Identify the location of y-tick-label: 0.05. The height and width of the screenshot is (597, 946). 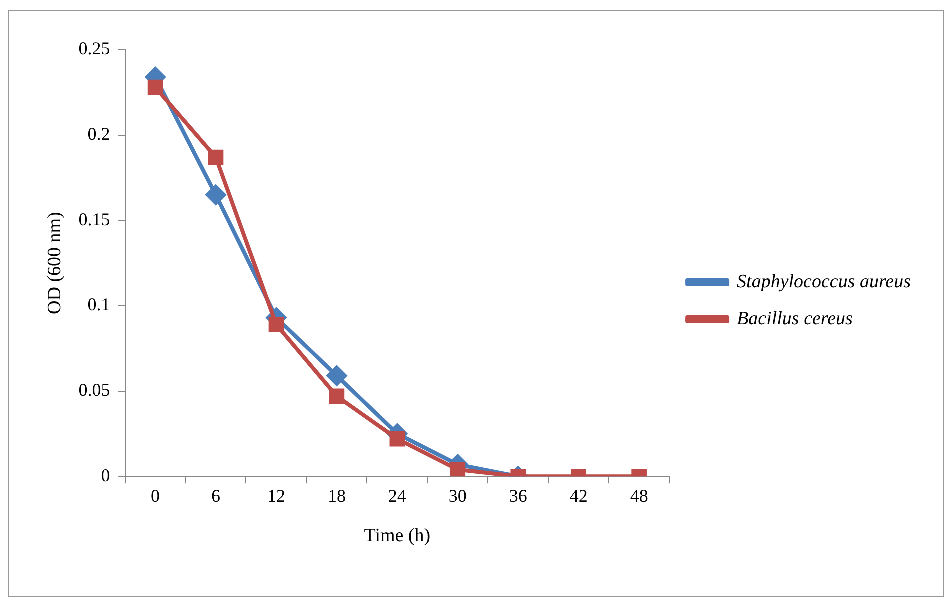
(94, 390).